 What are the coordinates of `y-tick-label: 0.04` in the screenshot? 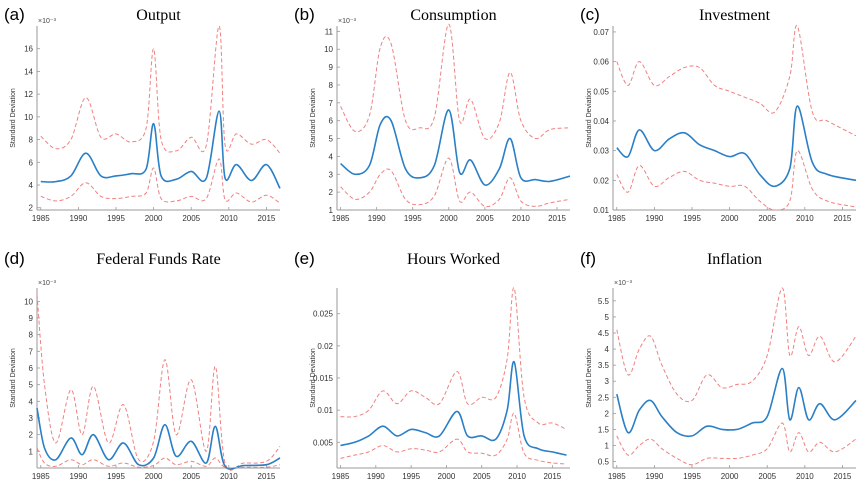 It's located at (601, 121).